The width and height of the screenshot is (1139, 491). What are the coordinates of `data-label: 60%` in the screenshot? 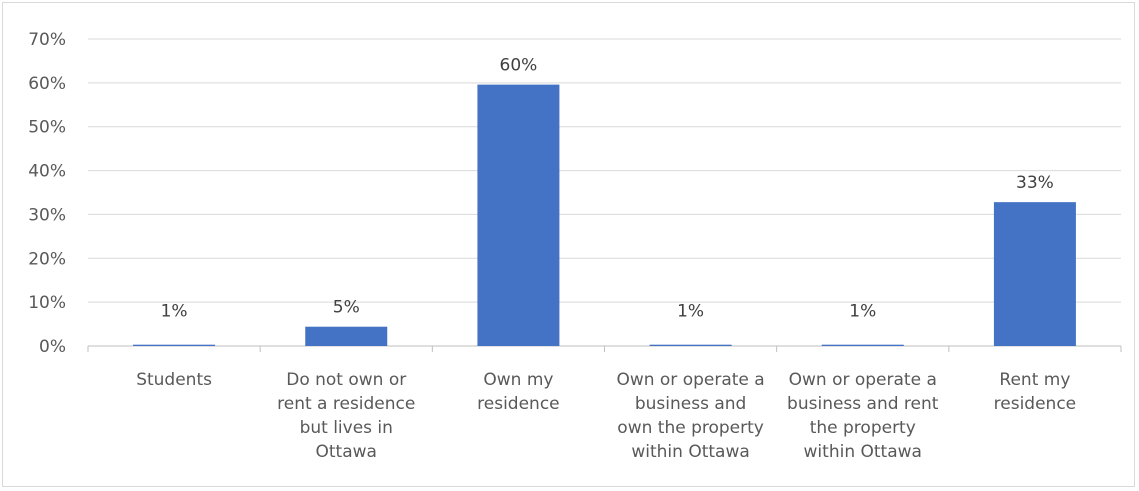 It's located at (519, 66).